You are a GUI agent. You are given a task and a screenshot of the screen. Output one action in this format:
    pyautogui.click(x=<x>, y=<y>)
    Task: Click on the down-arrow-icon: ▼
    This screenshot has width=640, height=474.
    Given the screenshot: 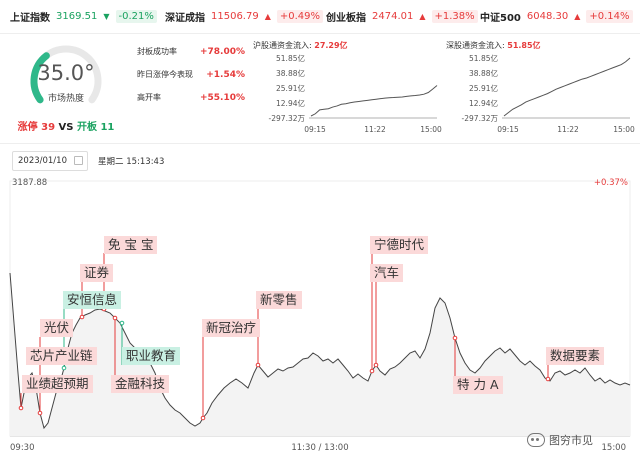 What is the action you would take?
    pyautogui.click(x=106, y=16)
    